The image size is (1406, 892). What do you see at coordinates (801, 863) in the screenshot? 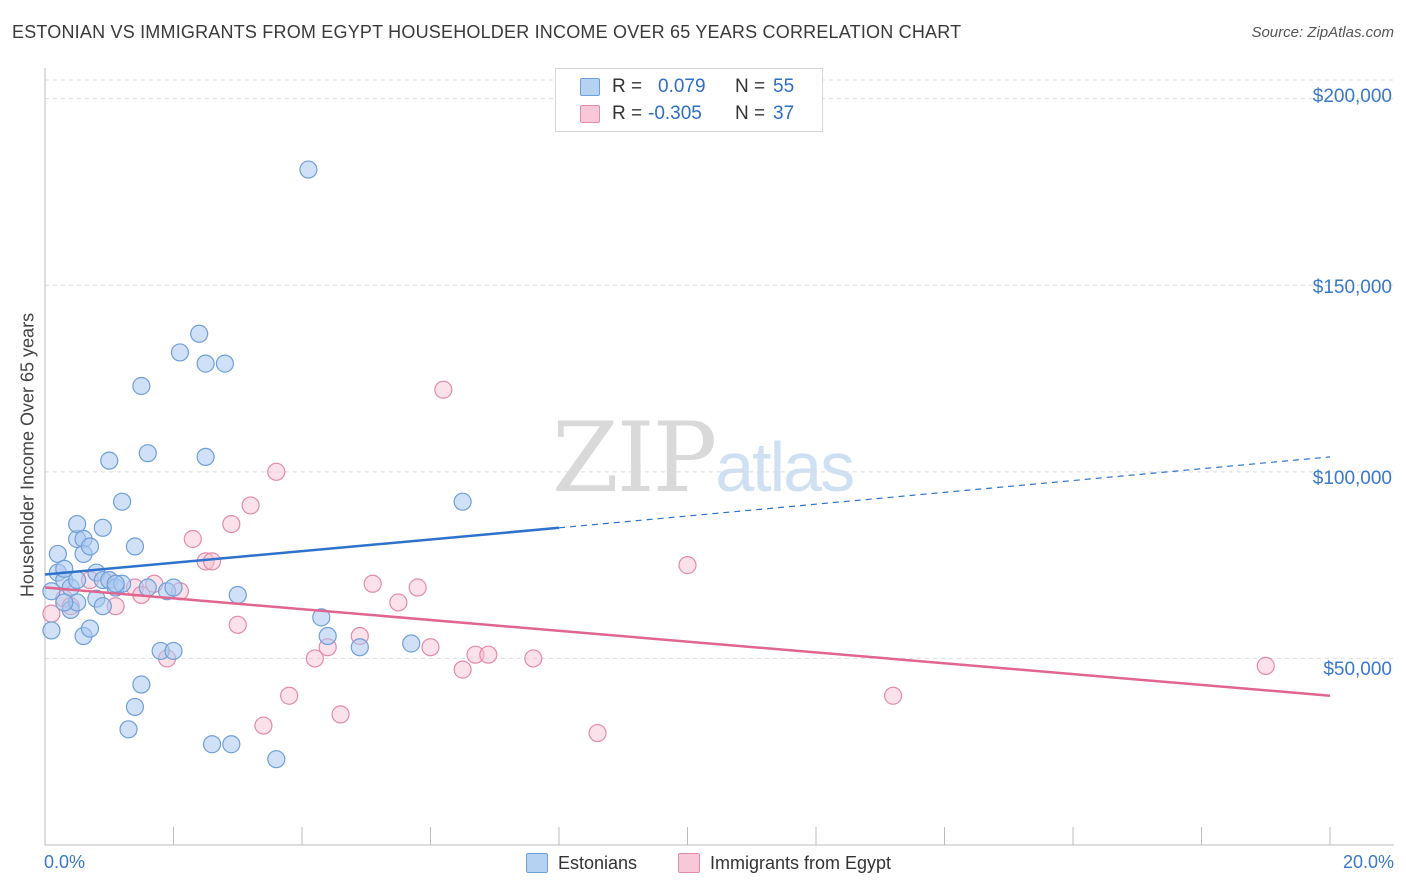
I see `series-label-egypt: Immigrants from Egypt` at bounding box center [801, 863].